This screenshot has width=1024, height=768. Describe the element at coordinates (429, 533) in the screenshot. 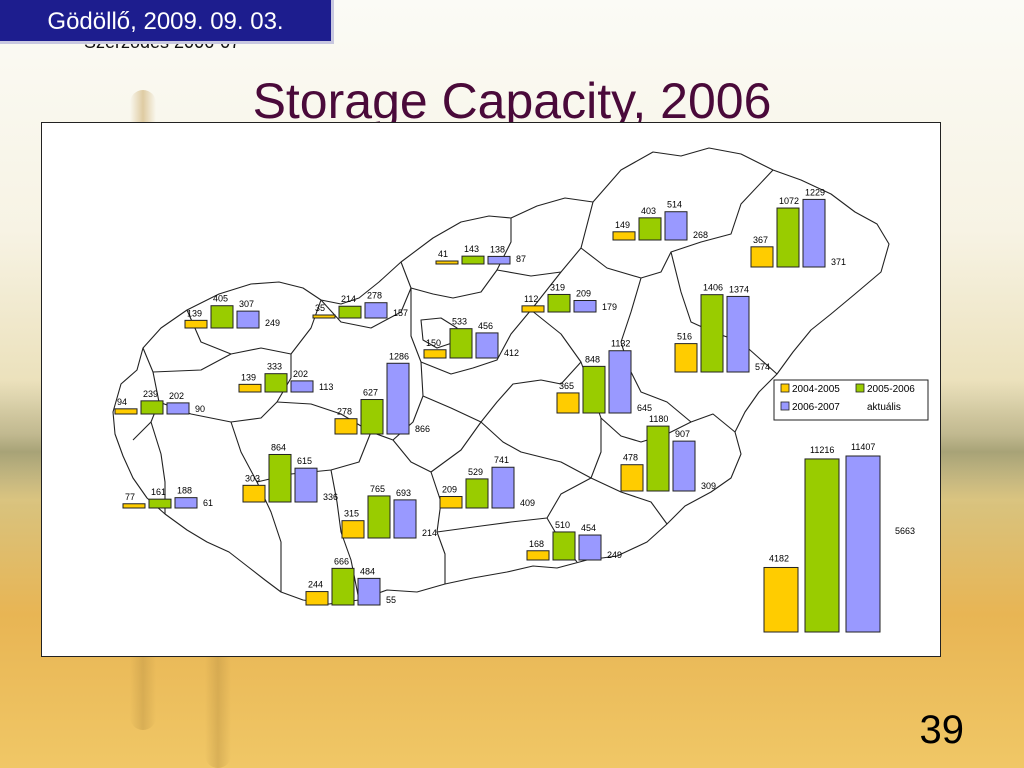

I see `bar-label-tolna-aktualis: 214` at that location.